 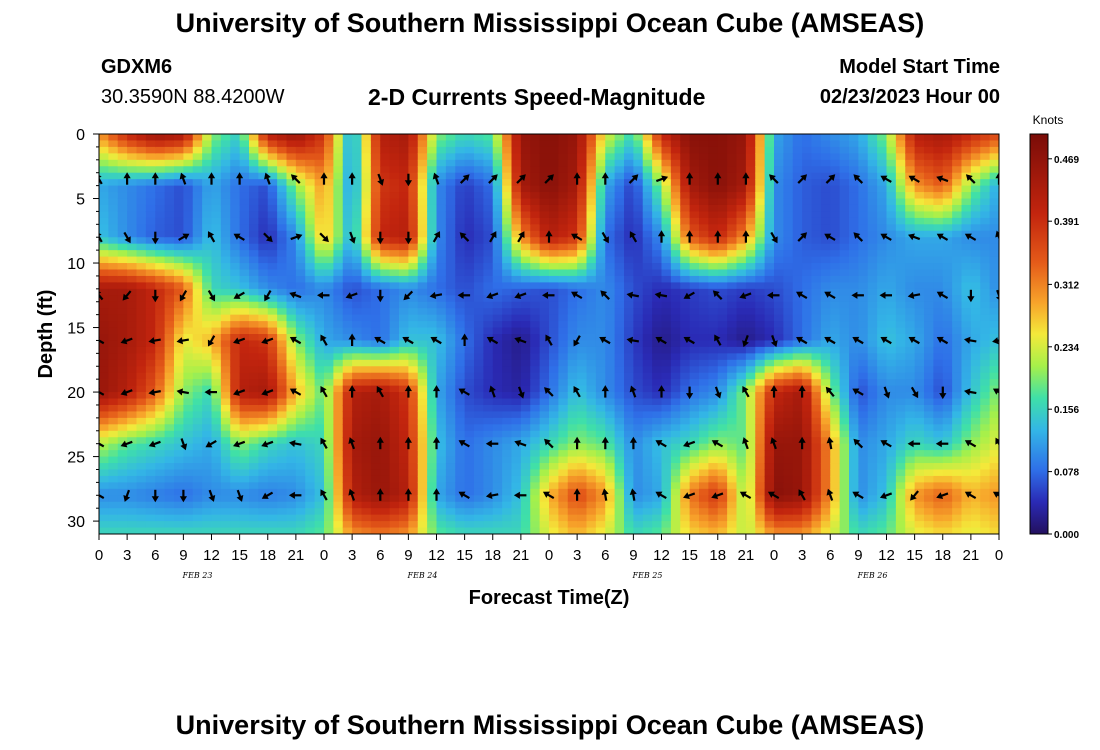 What do you see at coordinates (137, 67) in the screenshot?
I see `station-id: GDXM6` at bounding box center [137, 67].